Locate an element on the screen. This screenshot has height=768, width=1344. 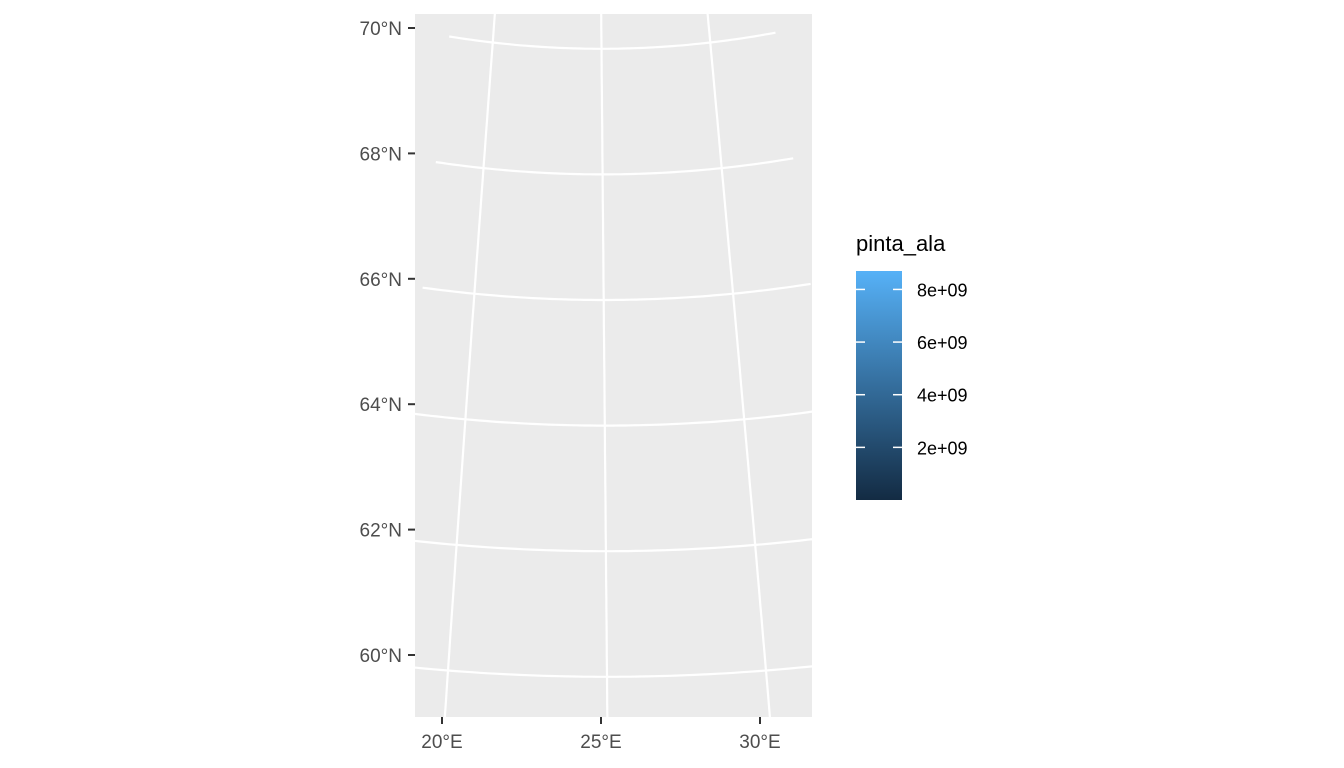
colorbar is located at coordinates (879, 385).